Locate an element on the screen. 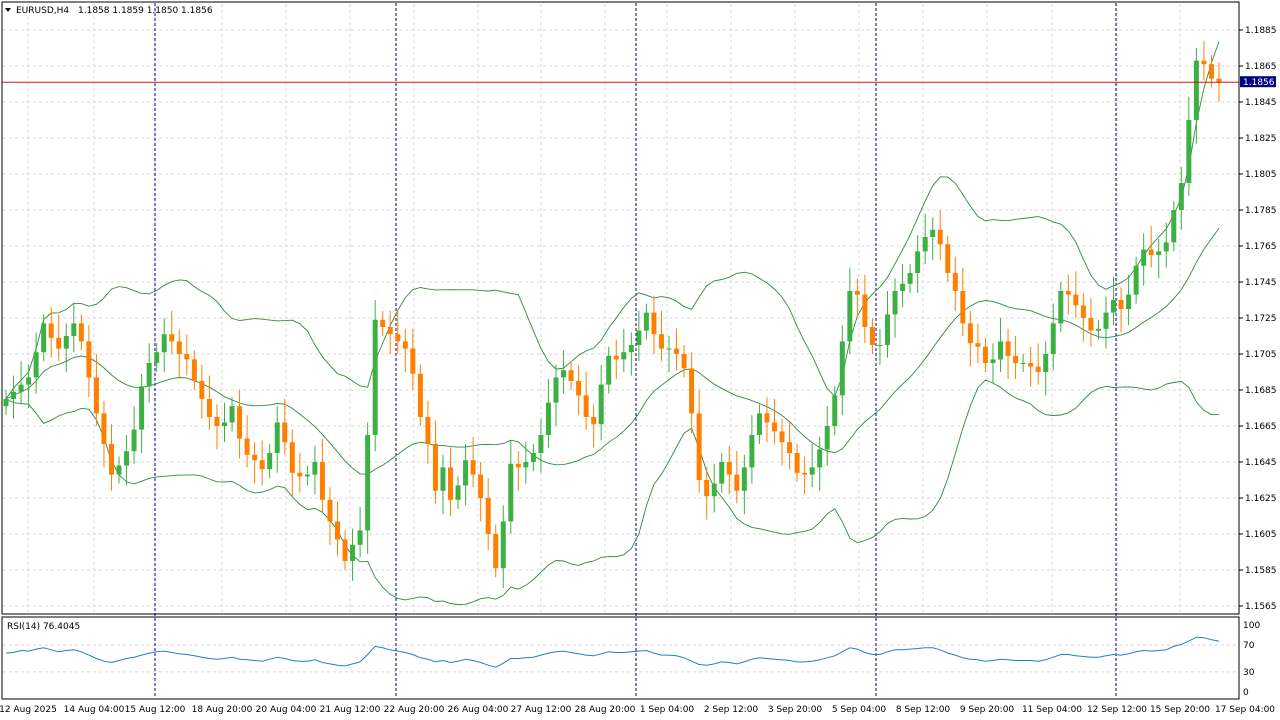  symbol-label: EURUSD,H4 is located at coordinates (42, 11).